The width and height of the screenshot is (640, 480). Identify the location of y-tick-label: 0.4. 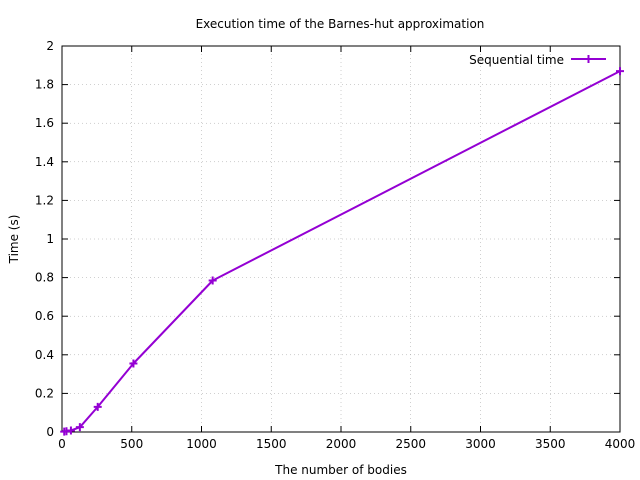
(44, 355).